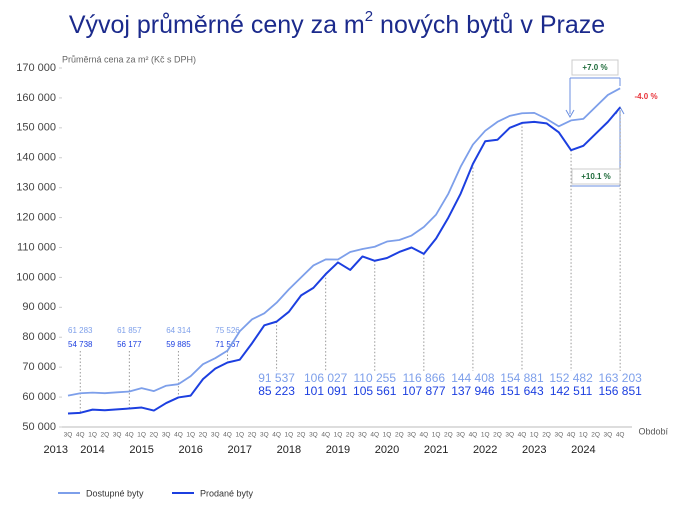 The width and height of the screenshot is (675, 510). Describe the element at coordinates (240, 450) in the screenshot. I see `year-label: 2017` at that location.